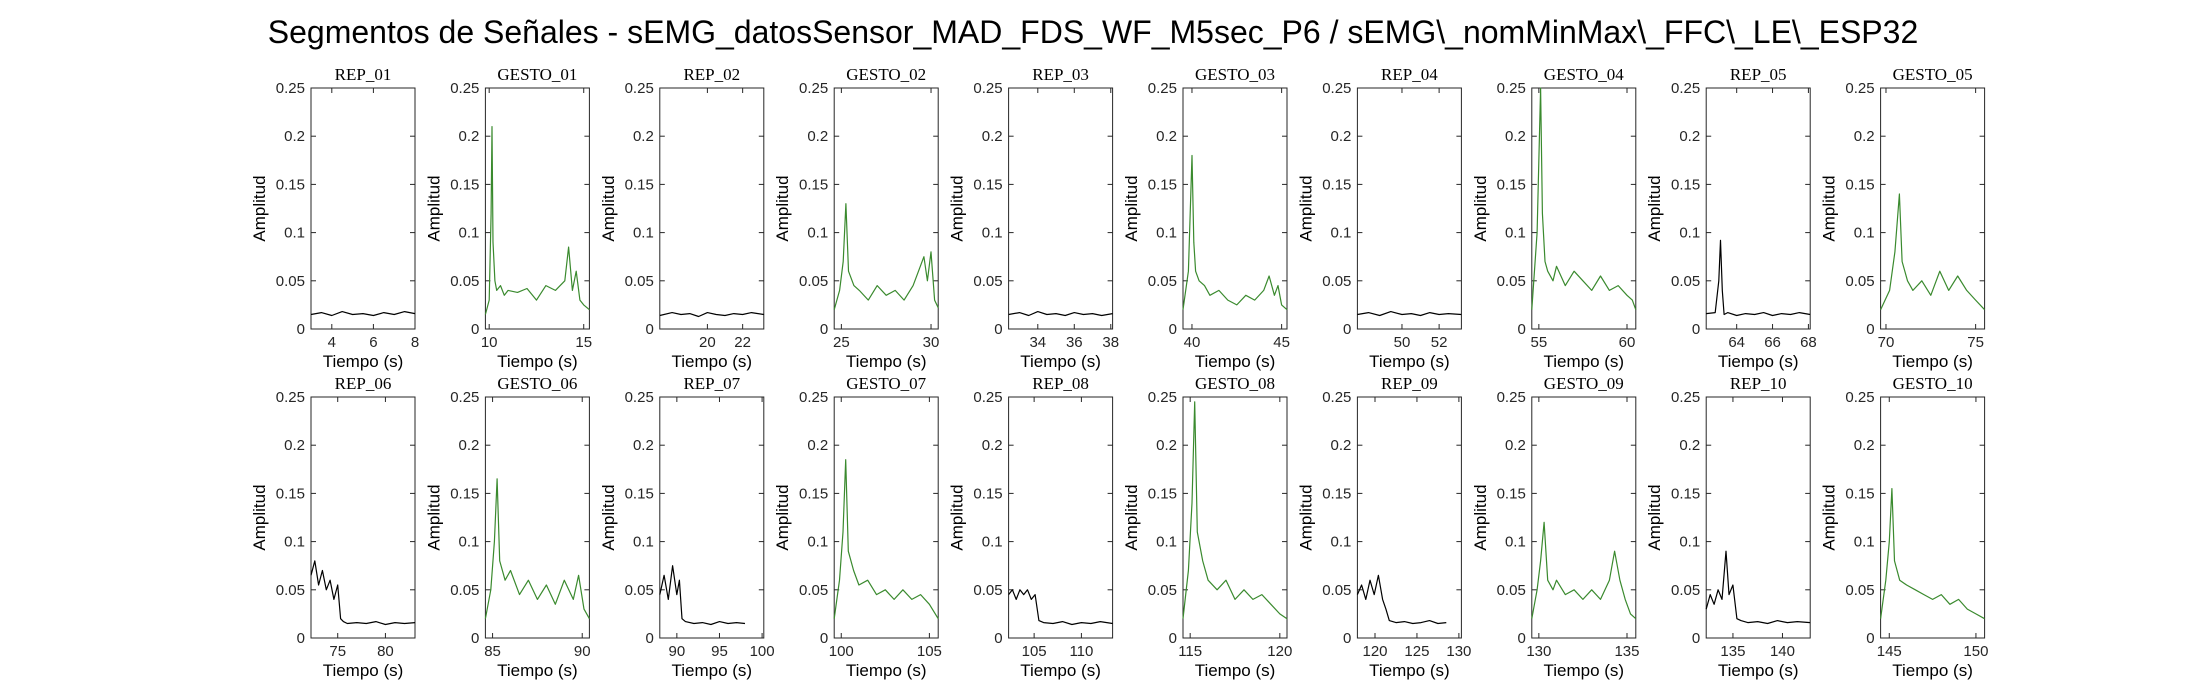 This screenshot has height=688, width=2187. I want to click on subplot-title: REP_04, so click(1409, 74).